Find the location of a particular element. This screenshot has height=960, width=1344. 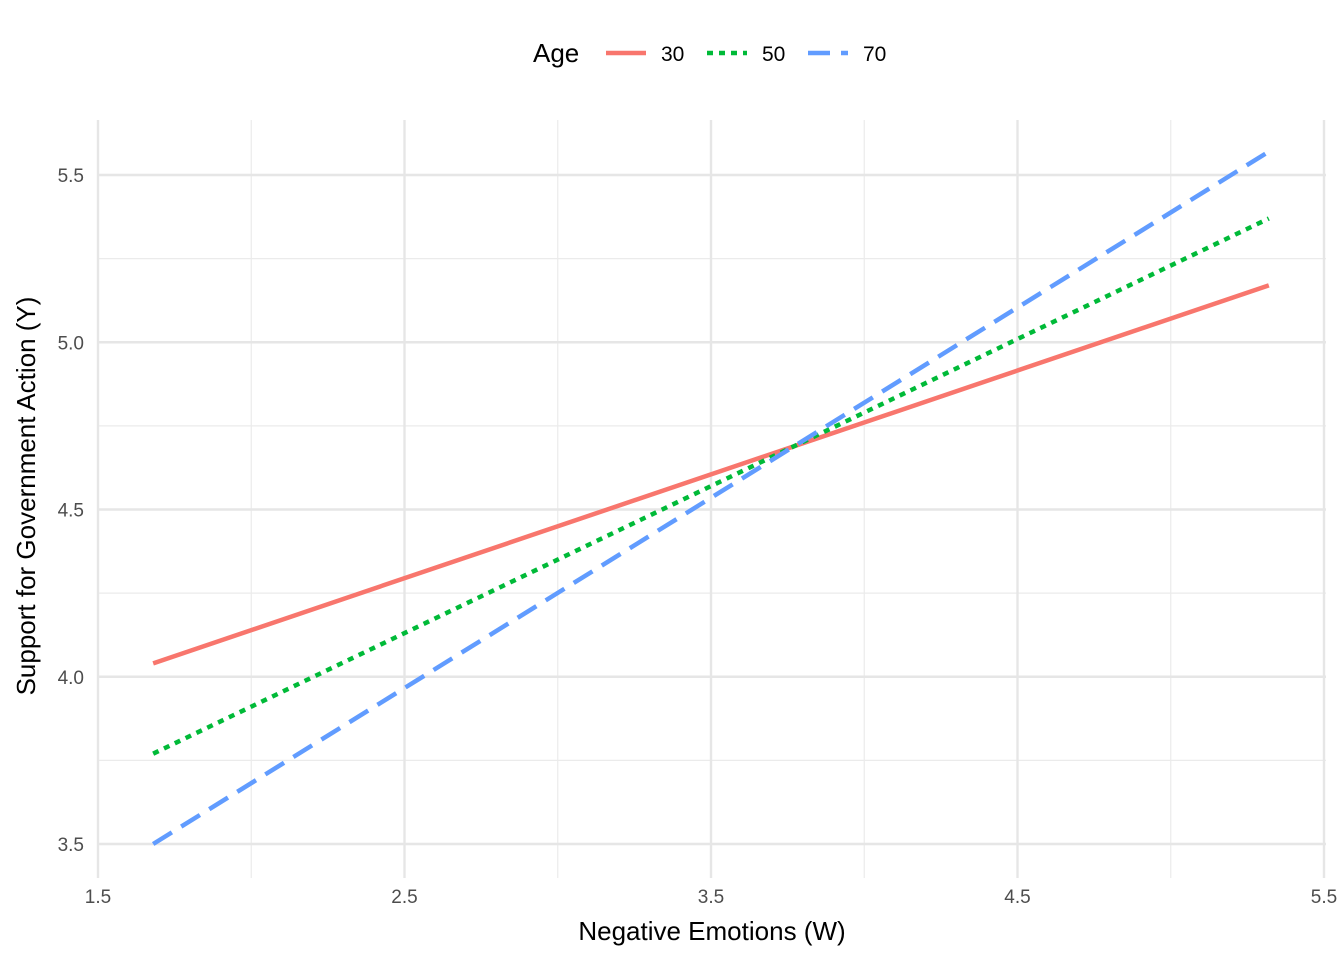

legend-label-50: 50 is located at coordinates (773, 54).